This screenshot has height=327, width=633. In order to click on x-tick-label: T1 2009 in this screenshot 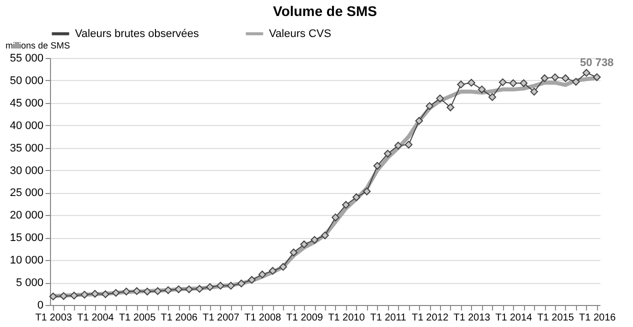, I will do `click(305, 318)`.